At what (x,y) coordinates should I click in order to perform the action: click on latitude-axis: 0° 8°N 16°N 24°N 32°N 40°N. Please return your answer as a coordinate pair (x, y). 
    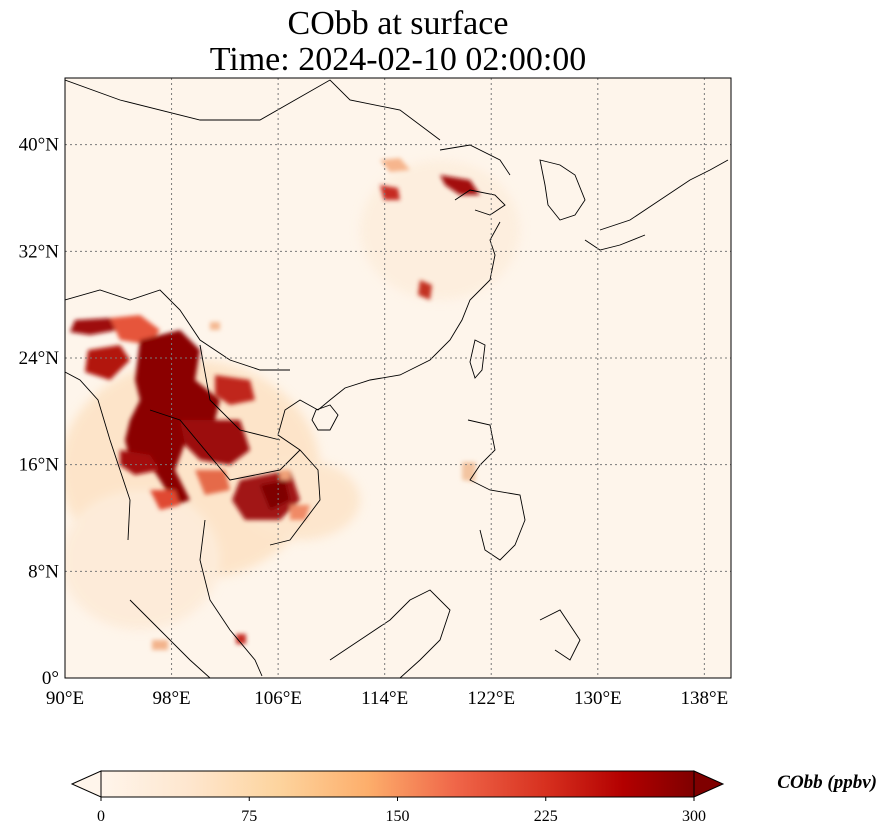
    Looking at the image, I should click on (39, 412).